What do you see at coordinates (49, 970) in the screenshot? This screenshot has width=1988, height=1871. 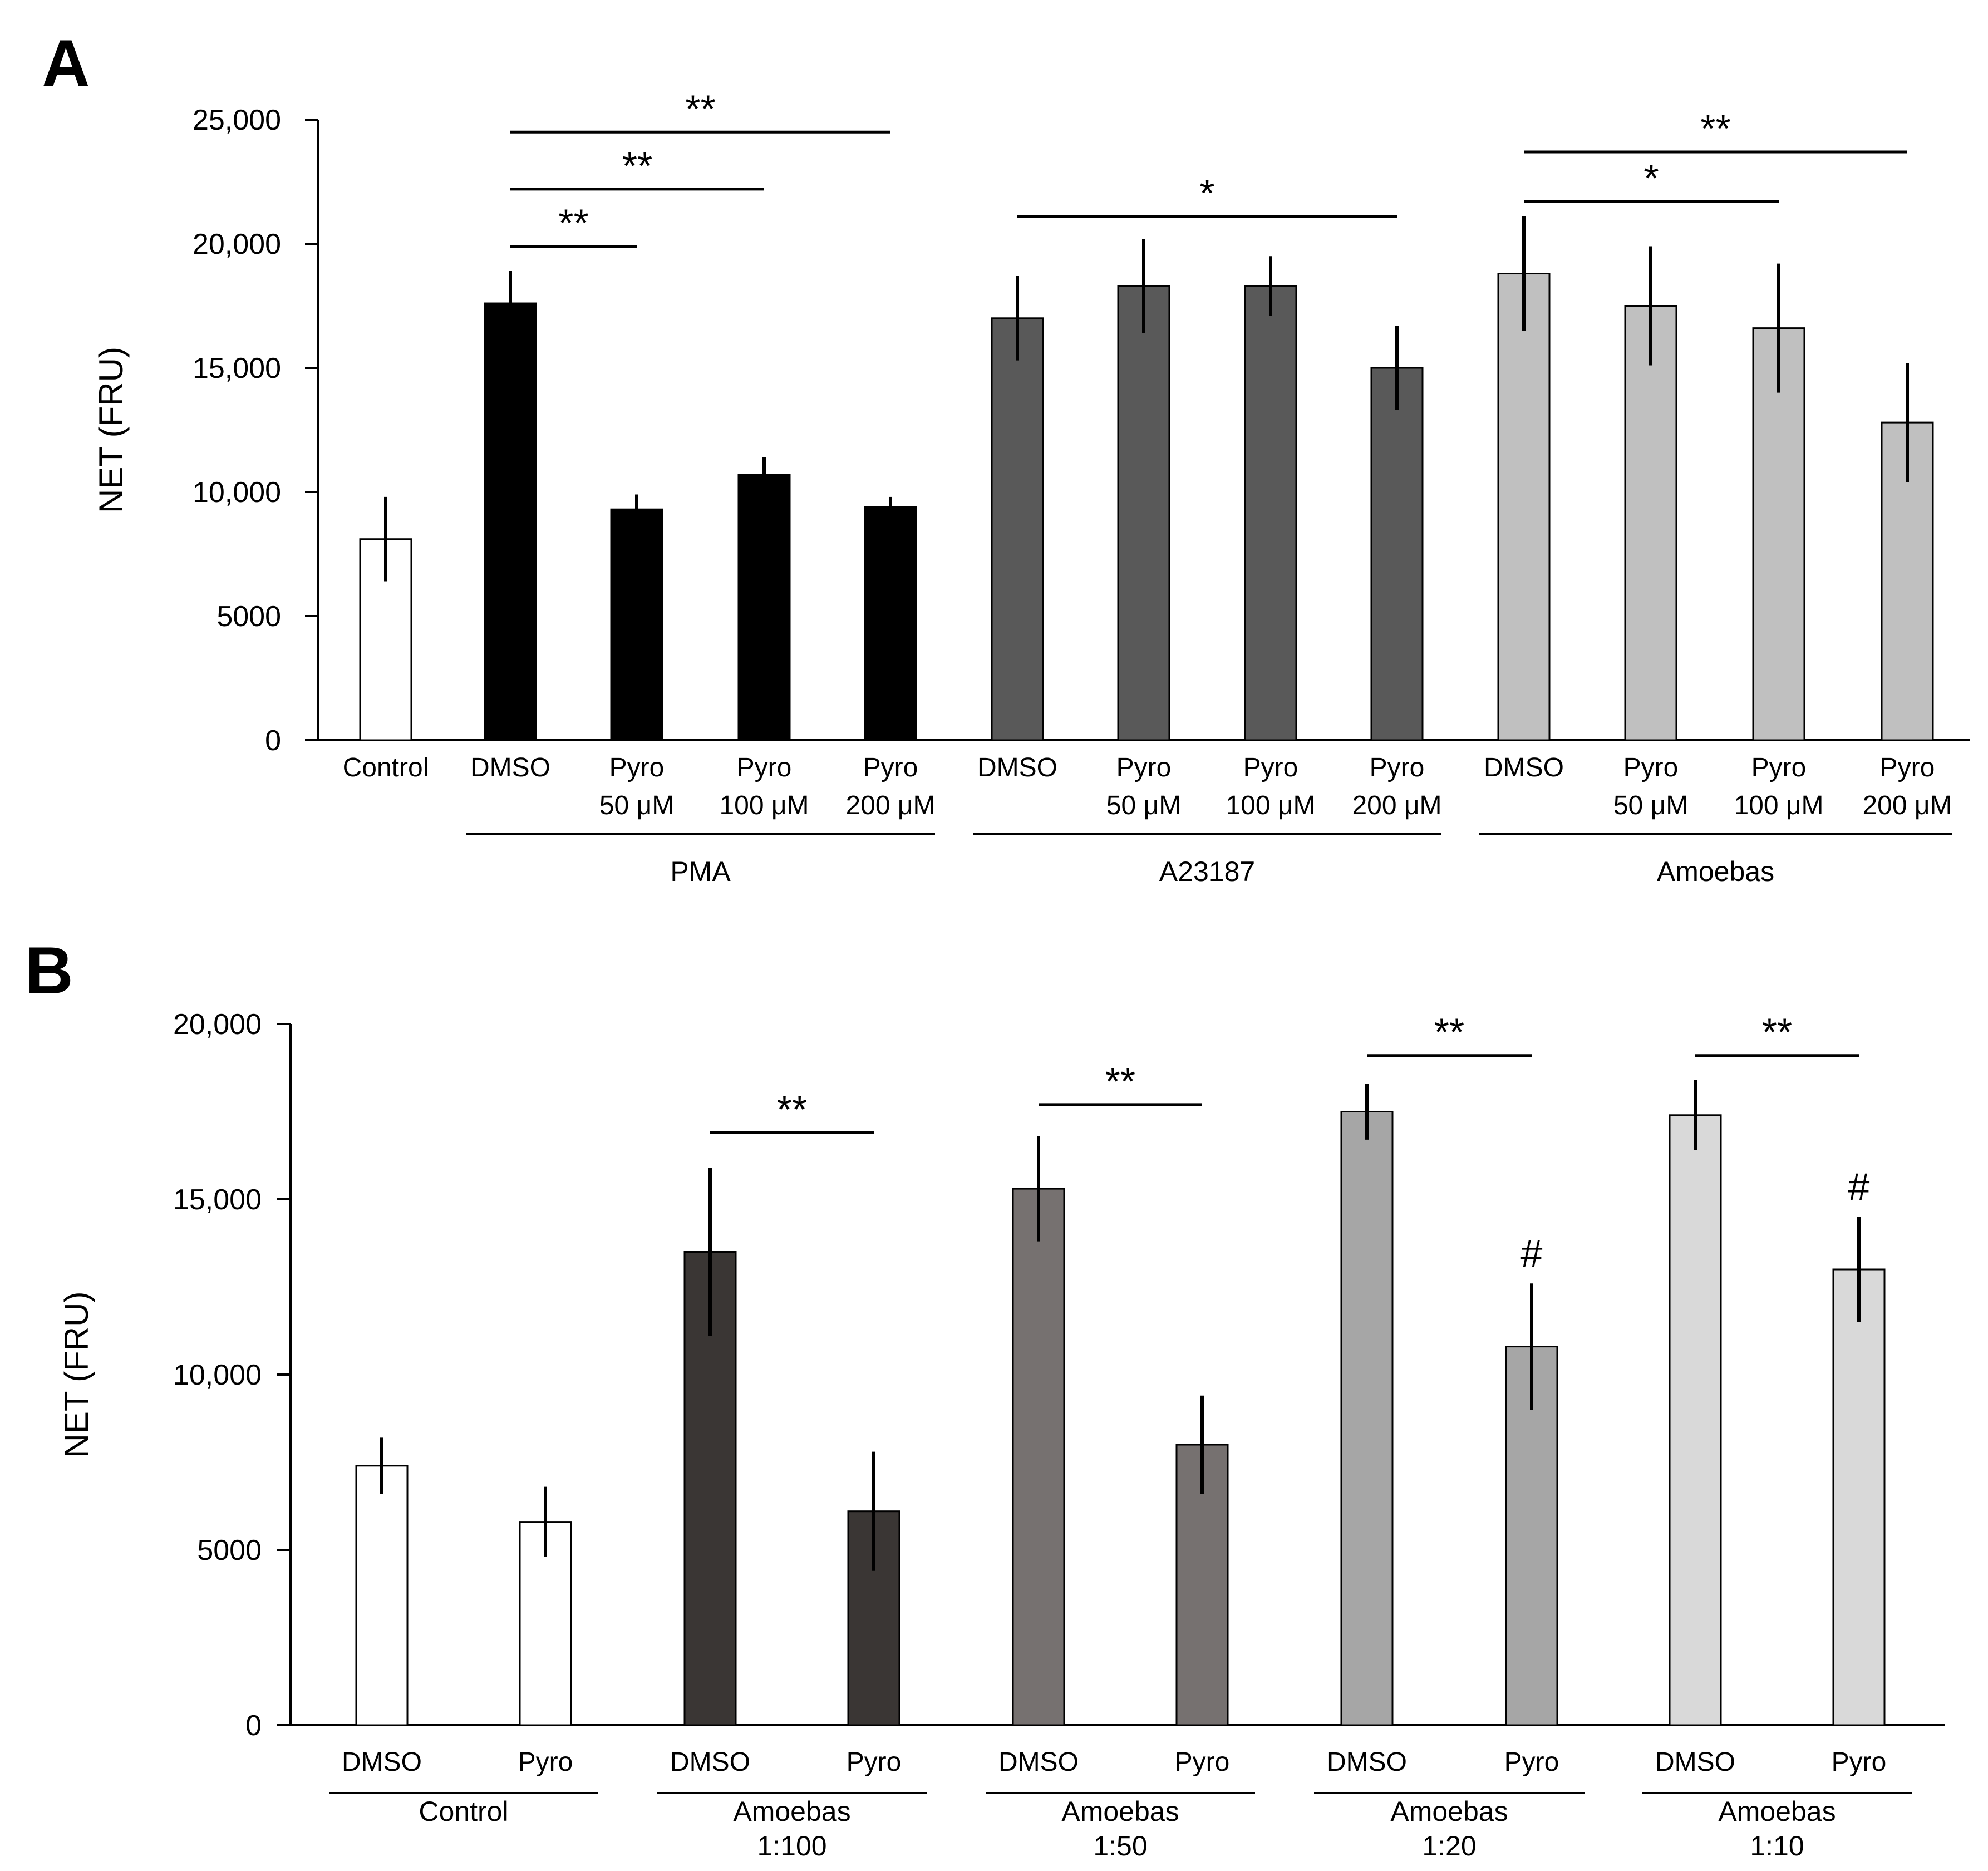 I see `panel-letter-b: B` at bounding box center [49, 970].